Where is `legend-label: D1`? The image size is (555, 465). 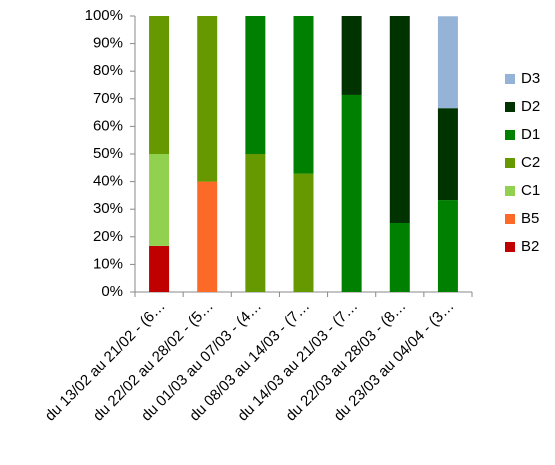 legend-label: D1 is located at coordinates (530, 134).